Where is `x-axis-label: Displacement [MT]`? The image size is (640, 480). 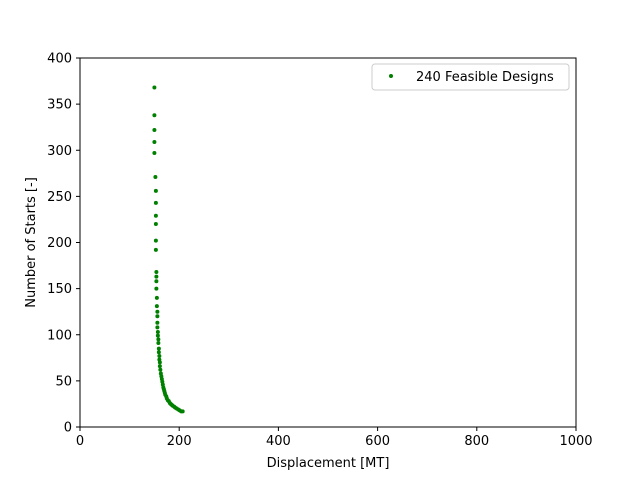
x-axis-label: Displacement [MT] is located at coordinates (328, 463).